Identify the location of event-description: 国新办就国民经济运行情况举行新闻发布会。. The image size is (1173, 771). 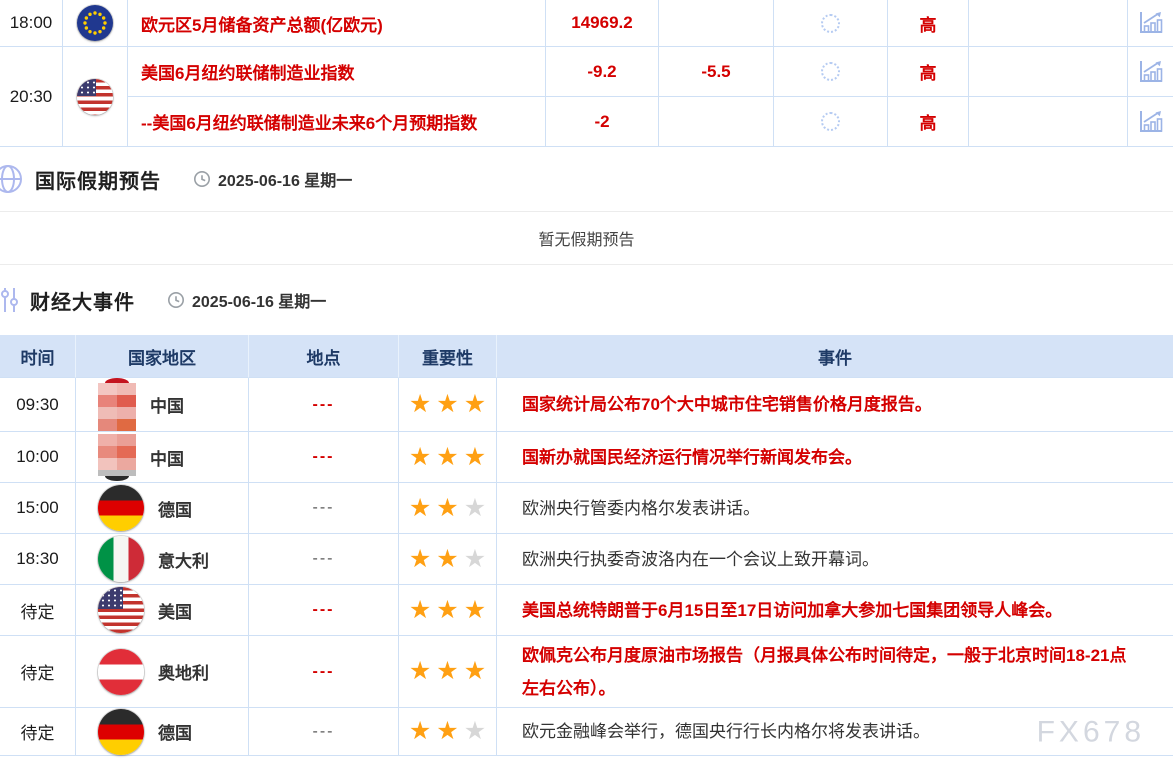
(692, 457).